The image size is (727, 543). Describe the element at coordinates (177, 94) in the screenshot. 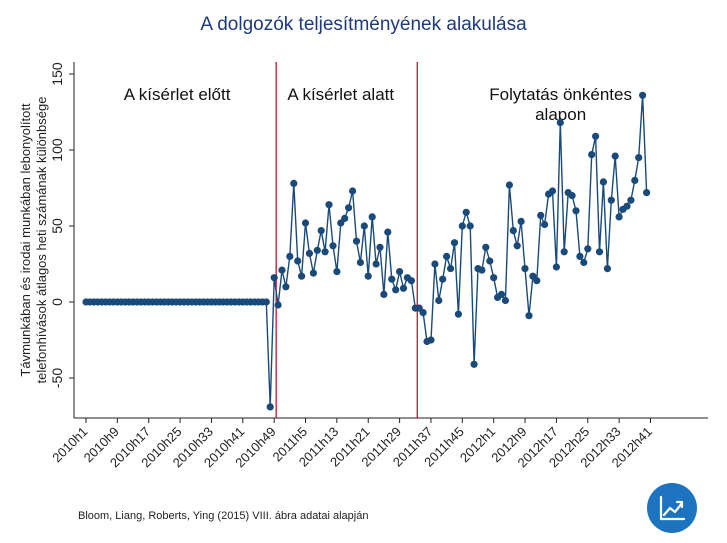

I see `phase-label: A kísérlet előtt` at that location.